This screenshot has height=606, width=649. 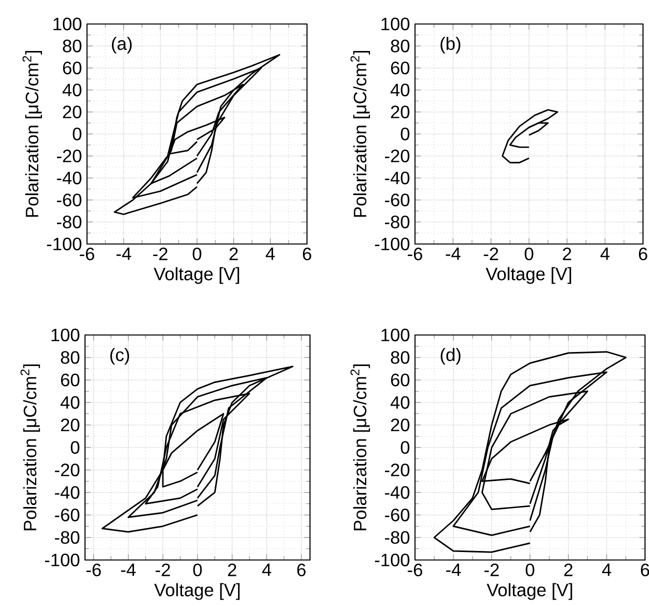 I want to click on annotation: (b), so click(x=450, y=45).